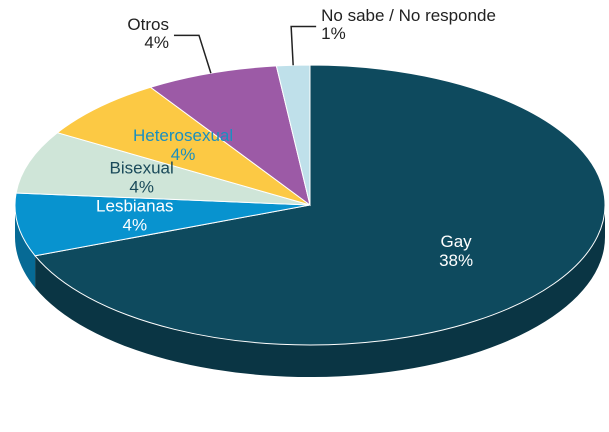 This screenshot has height=432, width=609. I want to click on slice-label: Gay, so click(457, 241).